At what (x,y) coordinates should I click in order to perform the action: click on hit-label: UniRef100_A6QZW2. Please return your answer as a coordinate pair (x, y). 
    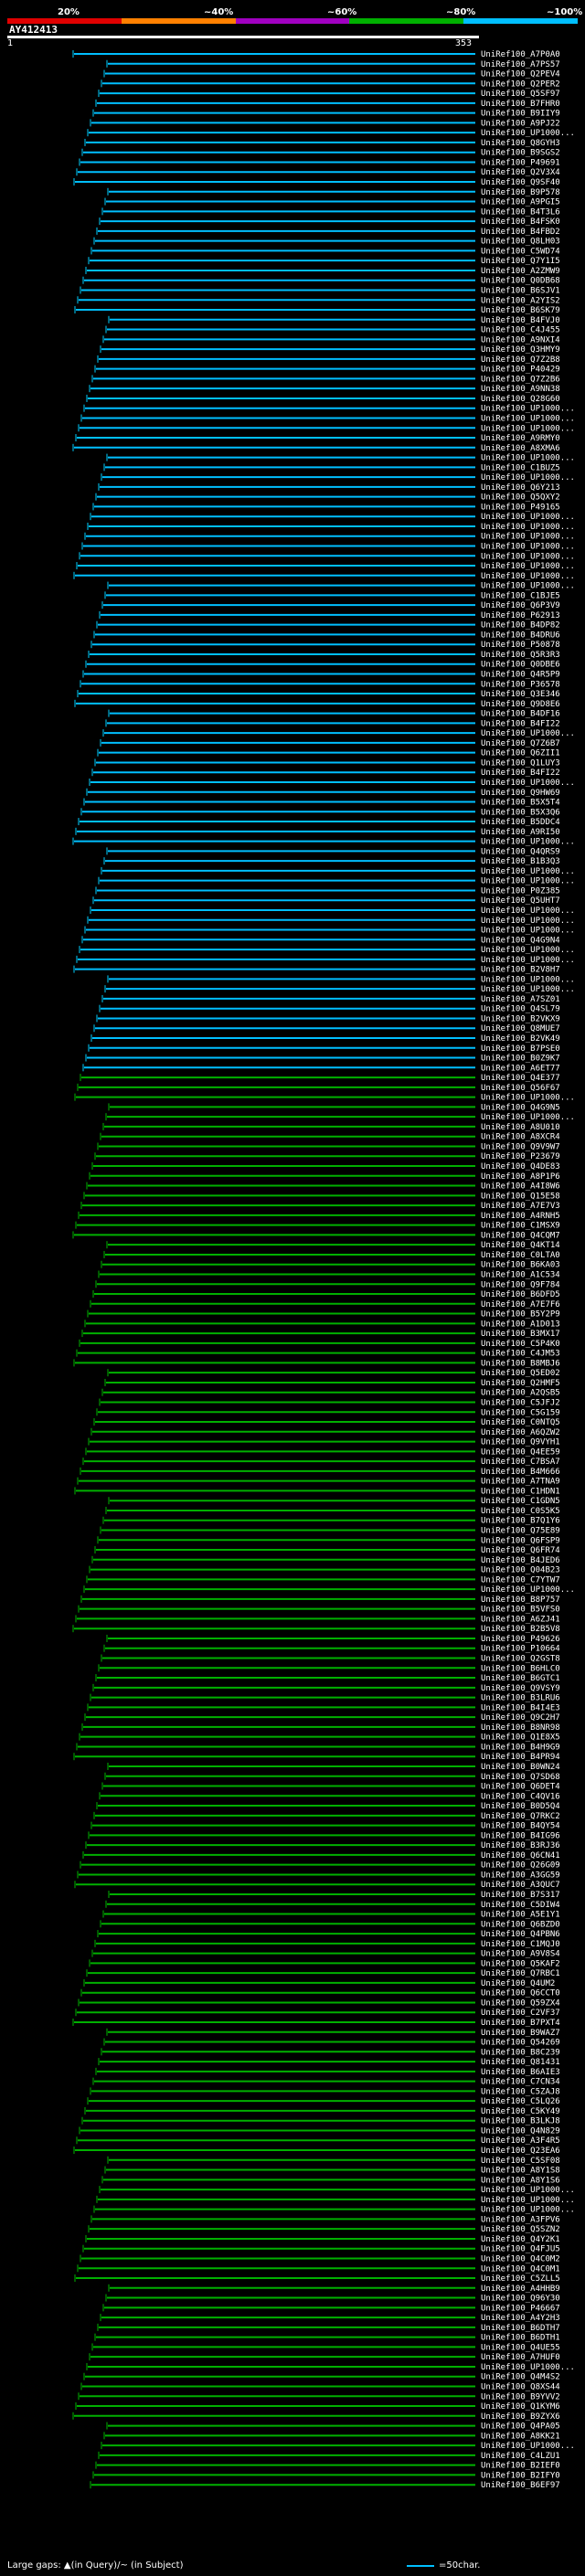
    Looking at the image, I should click on (520, 1432).